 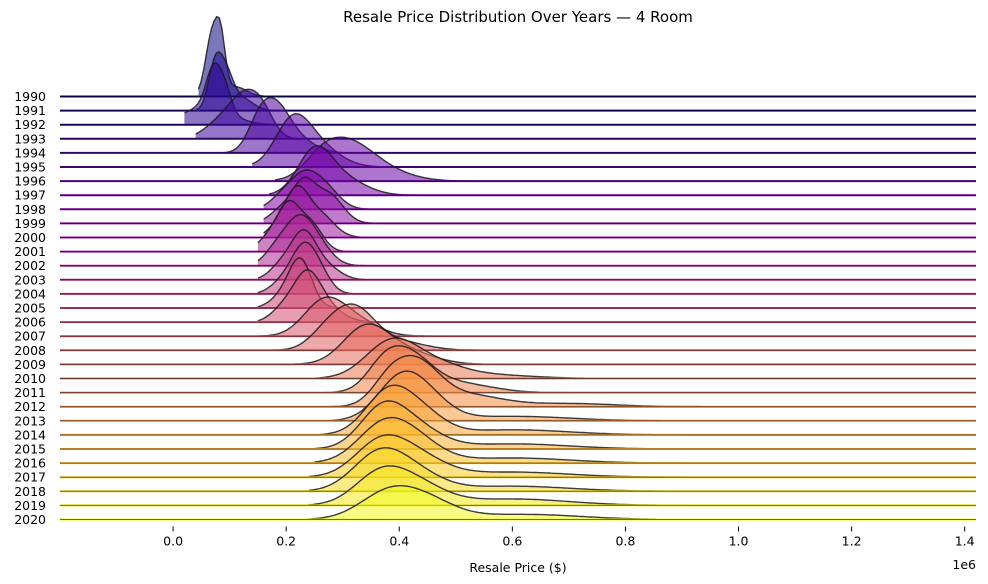 I want to click on ridge-2016, so click(x=518, y=440).